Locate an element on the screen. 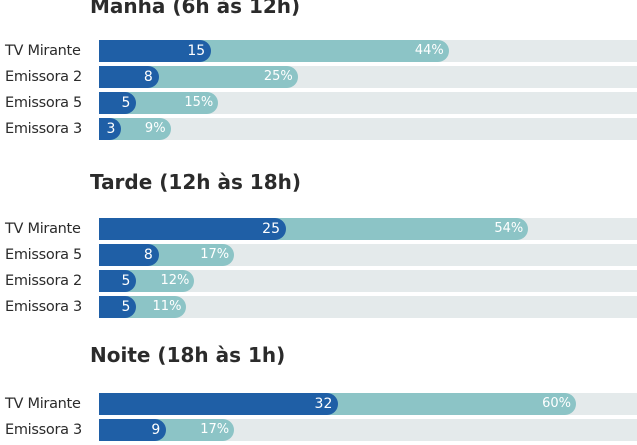 This screenshot has width=637, height=445. bar-row: Emissora 2 8 25% is located at coordinates (318, 77).